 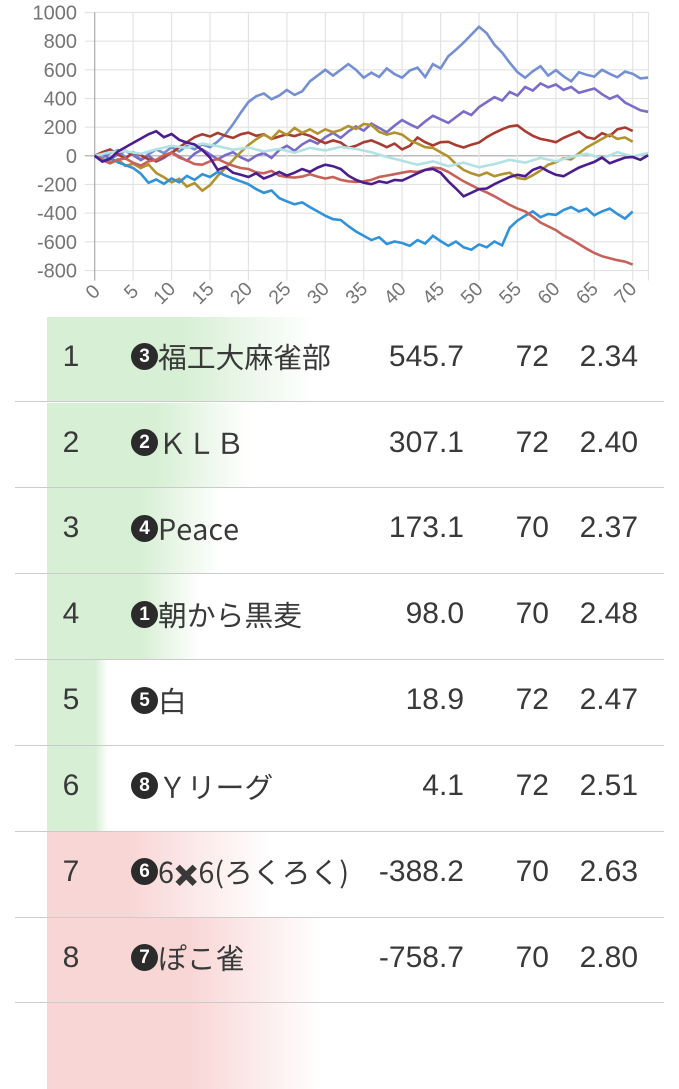 I want to click on svg-text: 20, so click(x=241, y=293).